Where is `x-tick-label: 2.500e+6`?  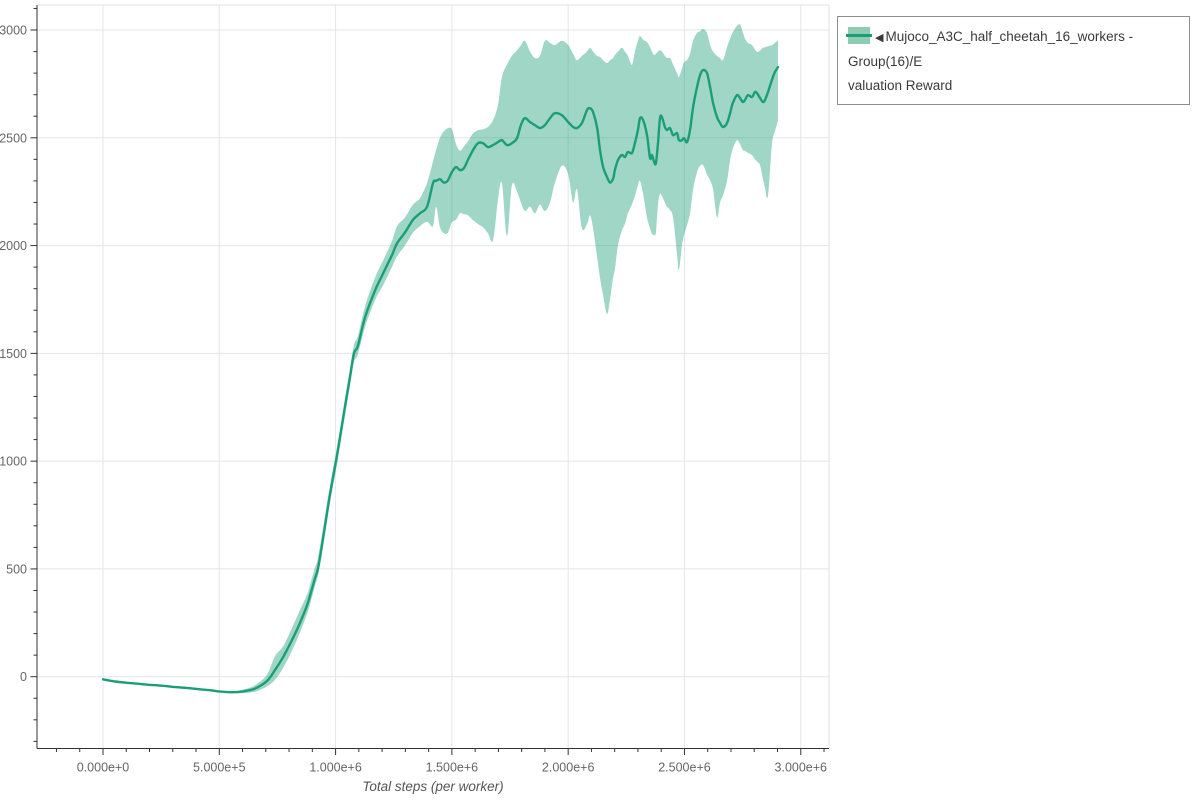
x-tick-label: 2.500e+6 is located at coordinates (684, 768).